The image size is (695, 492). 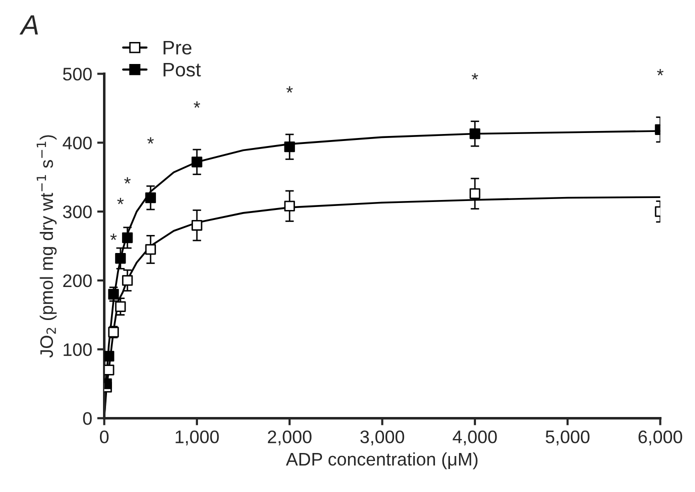 What do you see at coordinates (660, 438) in the screenshot?
I see `x-tick-label: 6,000` at bounding box center [660, 438].